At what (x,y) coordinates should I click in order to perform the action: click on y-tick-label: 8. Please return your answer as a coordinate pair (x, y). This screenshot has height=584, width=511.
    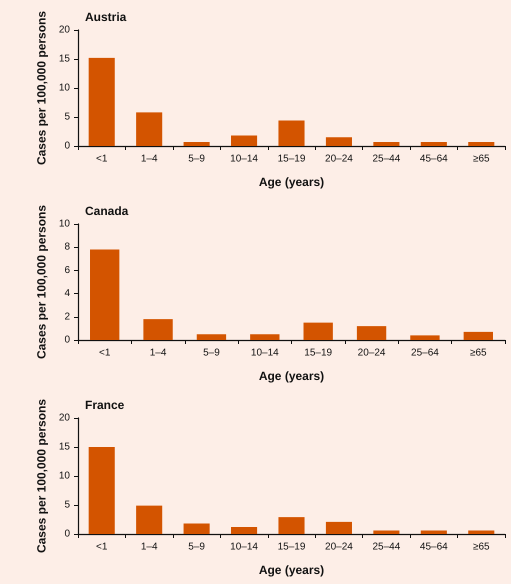
    Looking at the image, I should click on (67, 247).